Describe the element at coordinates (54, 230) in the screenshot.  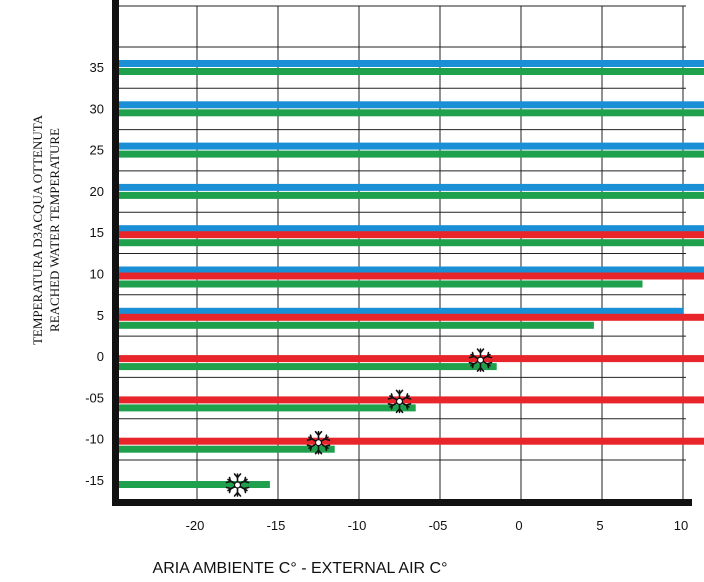
I see `y-axis-title-line-2: REACHED WATER TEMPERATURE` at that location.